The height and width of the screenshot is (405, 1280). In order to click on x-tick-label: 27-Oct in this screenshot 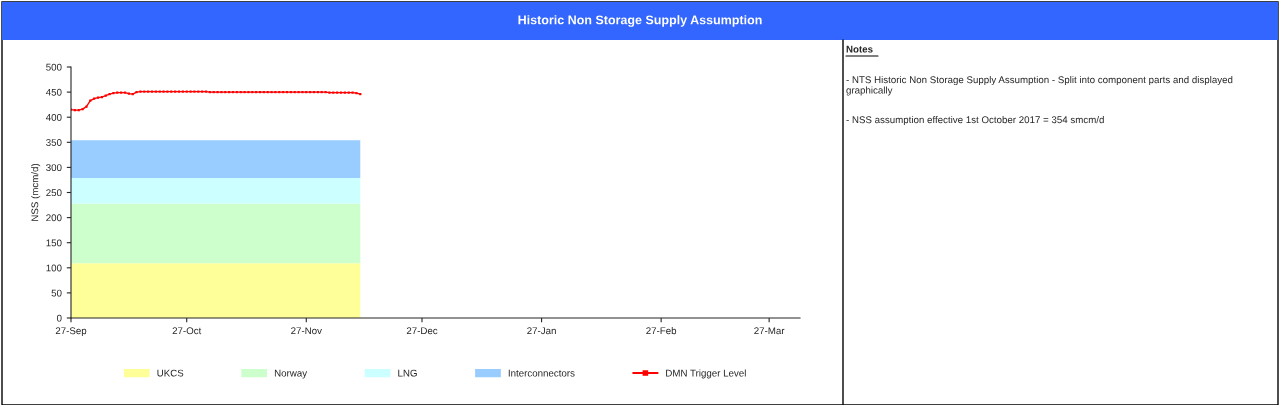, I will do `click(187, 331)`.